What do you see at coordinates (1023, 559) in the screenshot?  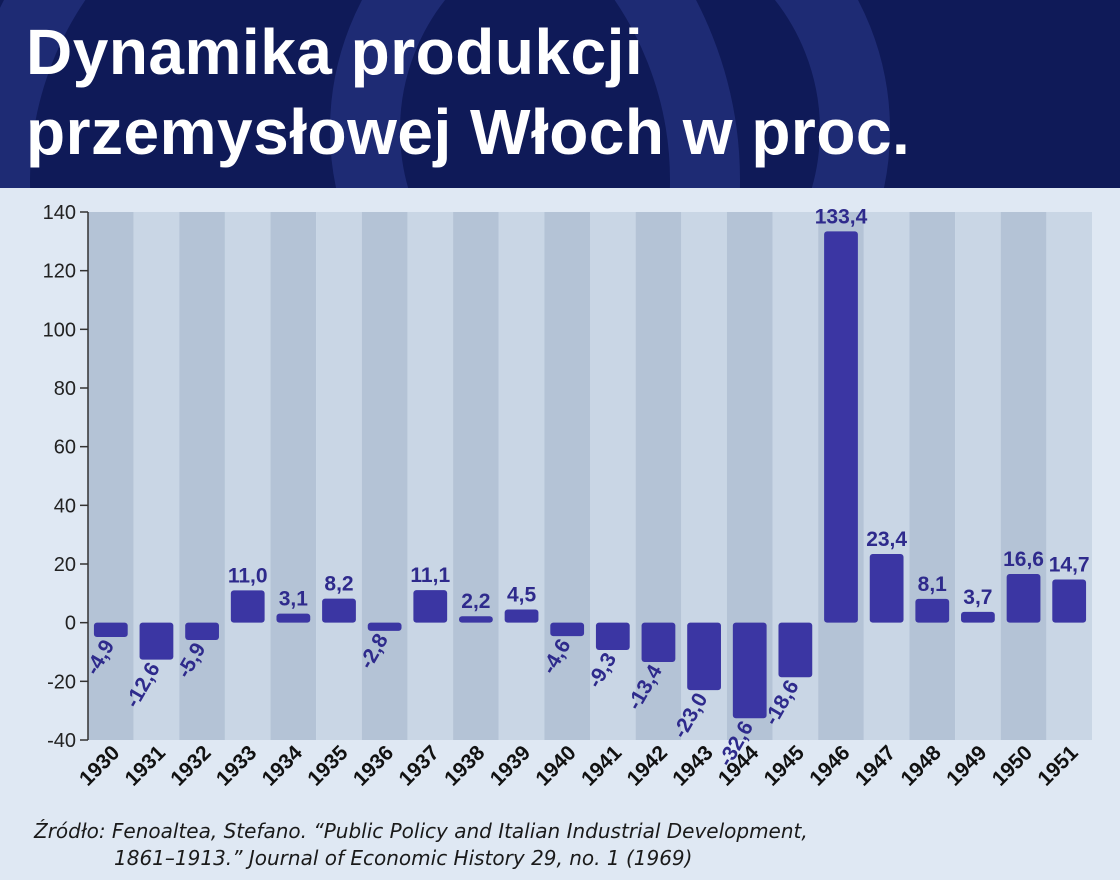 I see `data-label-1950: 16,6` at bounding box center [1023, 559].